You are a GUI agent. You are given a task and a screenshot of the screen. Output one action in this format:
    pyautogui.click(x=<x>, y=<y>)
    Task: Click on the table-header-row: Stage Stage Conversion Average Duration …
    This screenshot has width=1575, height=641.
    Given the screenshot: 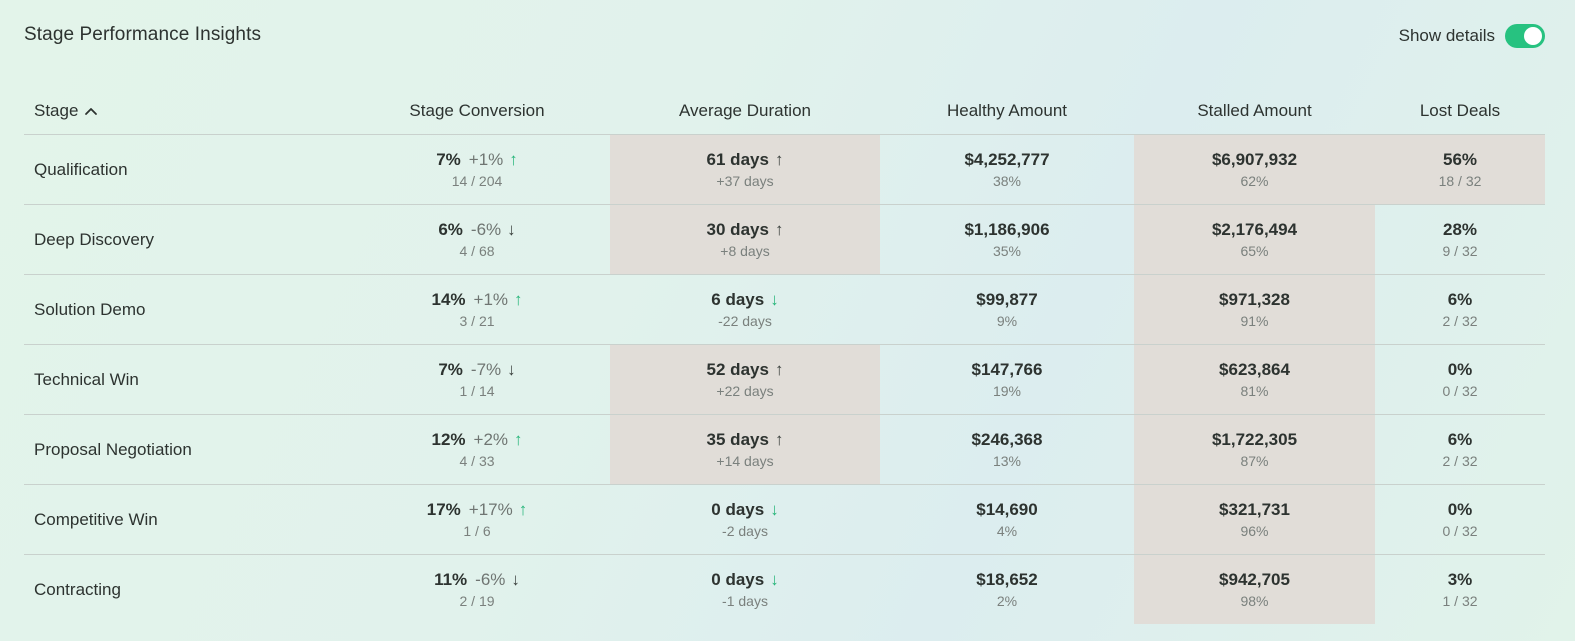 What is the action you would take?
    pyautogui.click(x=784, y=111)
    